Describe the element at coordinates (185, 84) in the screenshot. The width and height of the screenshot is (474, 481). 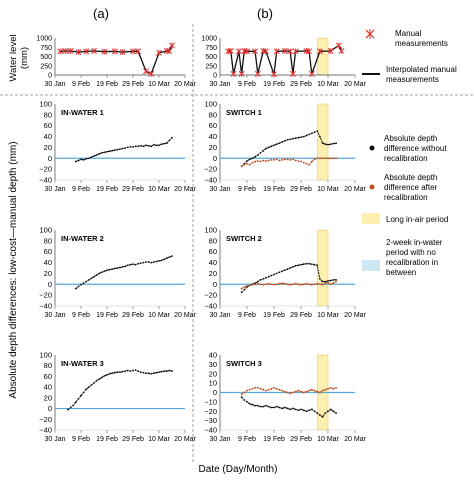
I see `top-panel-a-xtick-label: 20 Mar` at that location.